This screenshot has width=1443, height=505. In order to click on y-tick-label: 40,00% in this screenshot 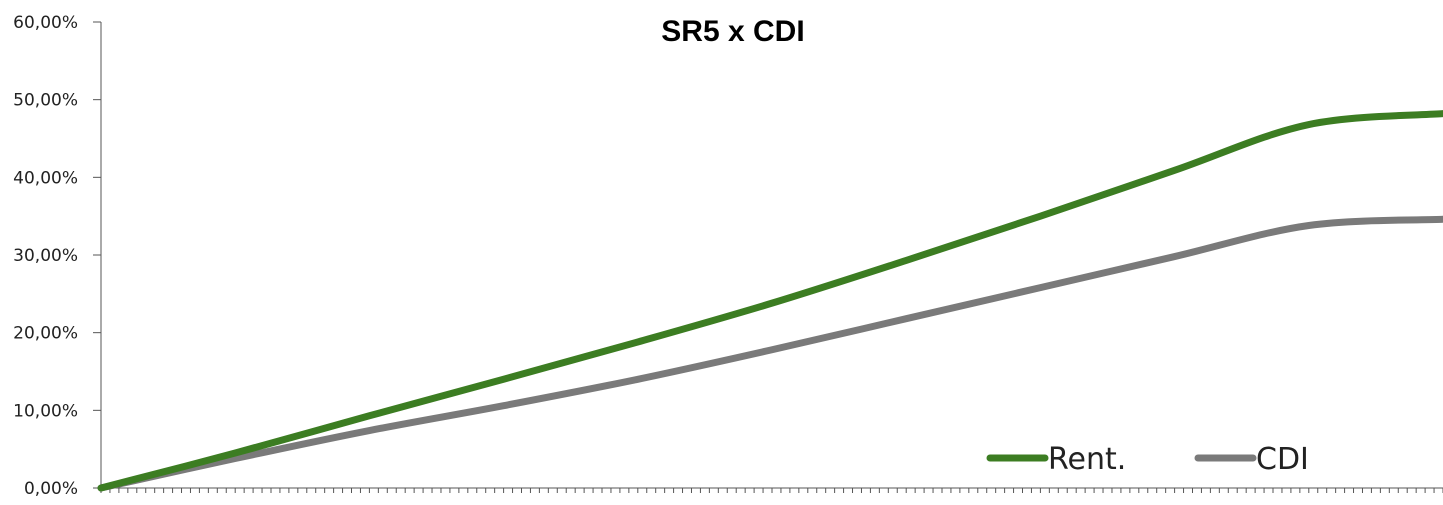, I will do `click(45, 178)`.